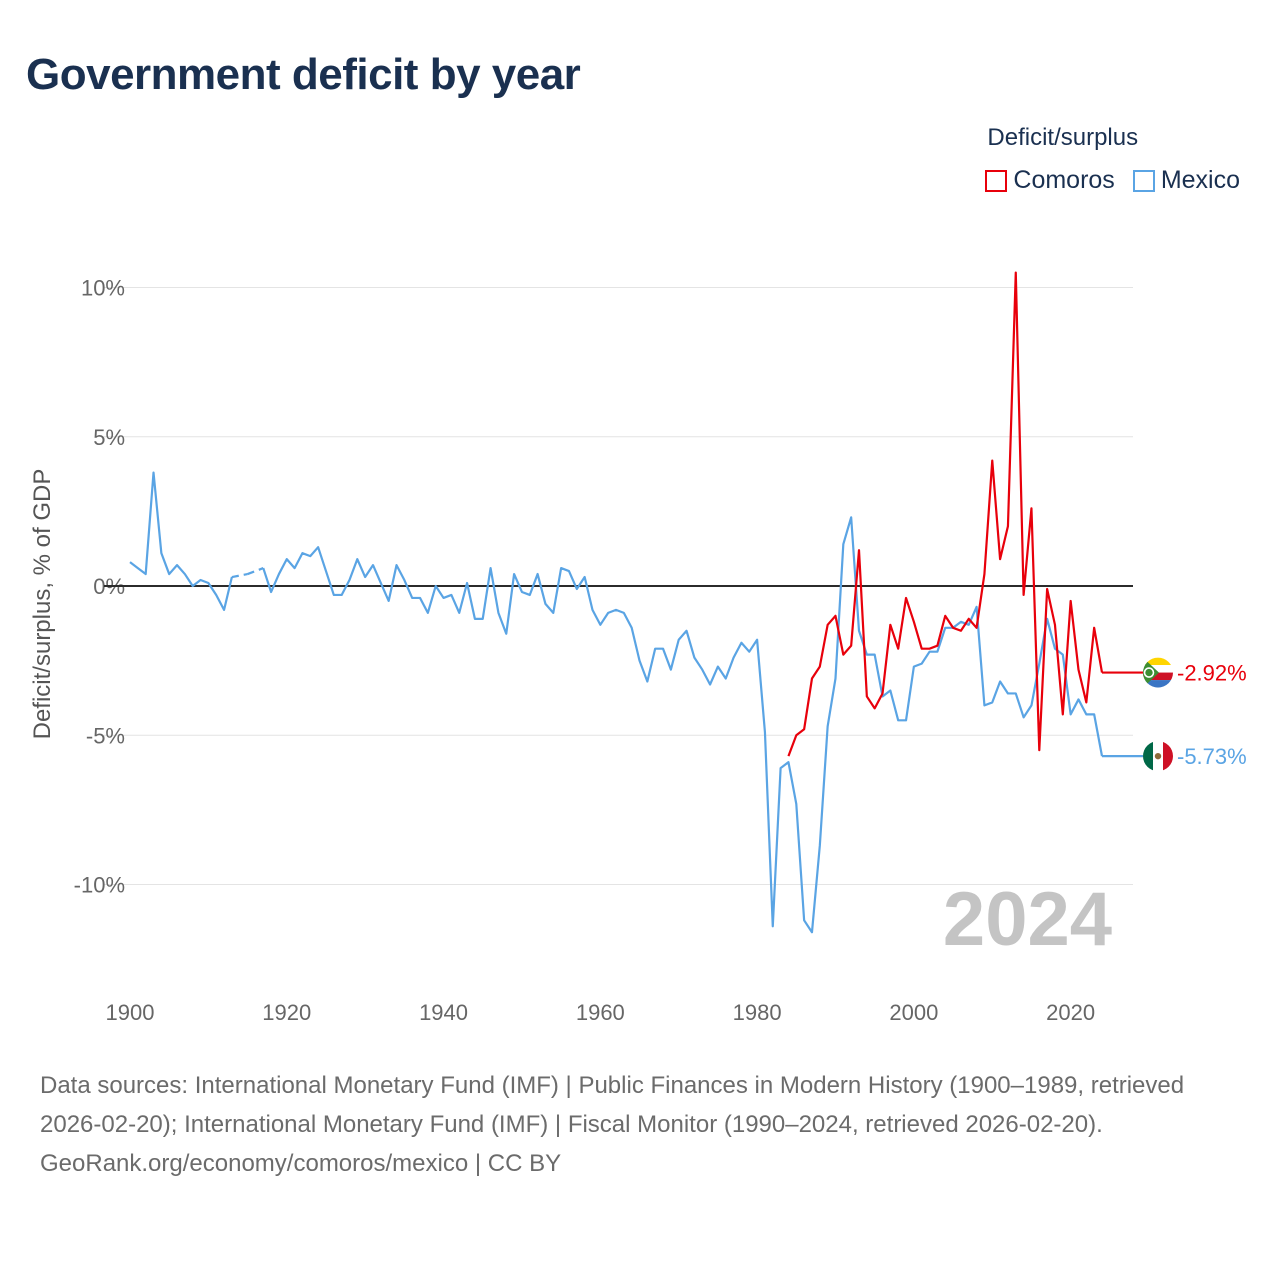 The image size is (1280, 1280). Describe the element at coordinates (1195, 714) in the screenshot. I see `end-labels: -5.73% -2.92%` at that location.